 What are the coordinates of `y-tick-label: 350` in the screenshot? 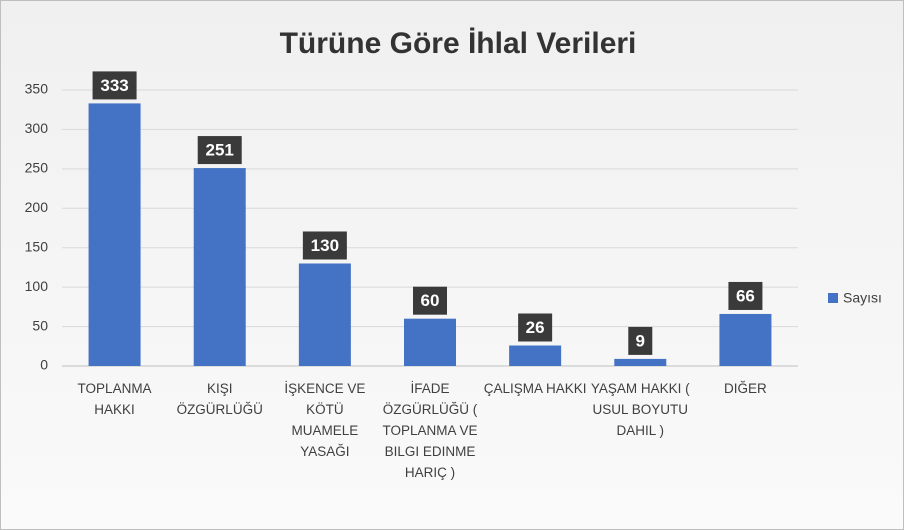 It's located at (37, 89).